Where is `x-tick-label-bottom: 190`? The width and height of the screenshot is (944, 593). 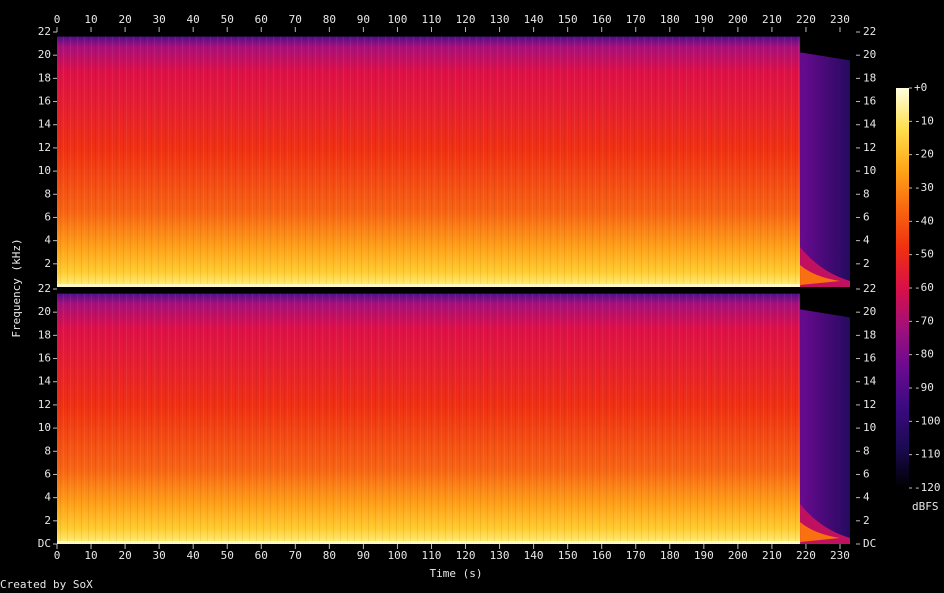
x-tick-label-bottom: 190 is located at coordinates (704, 555).